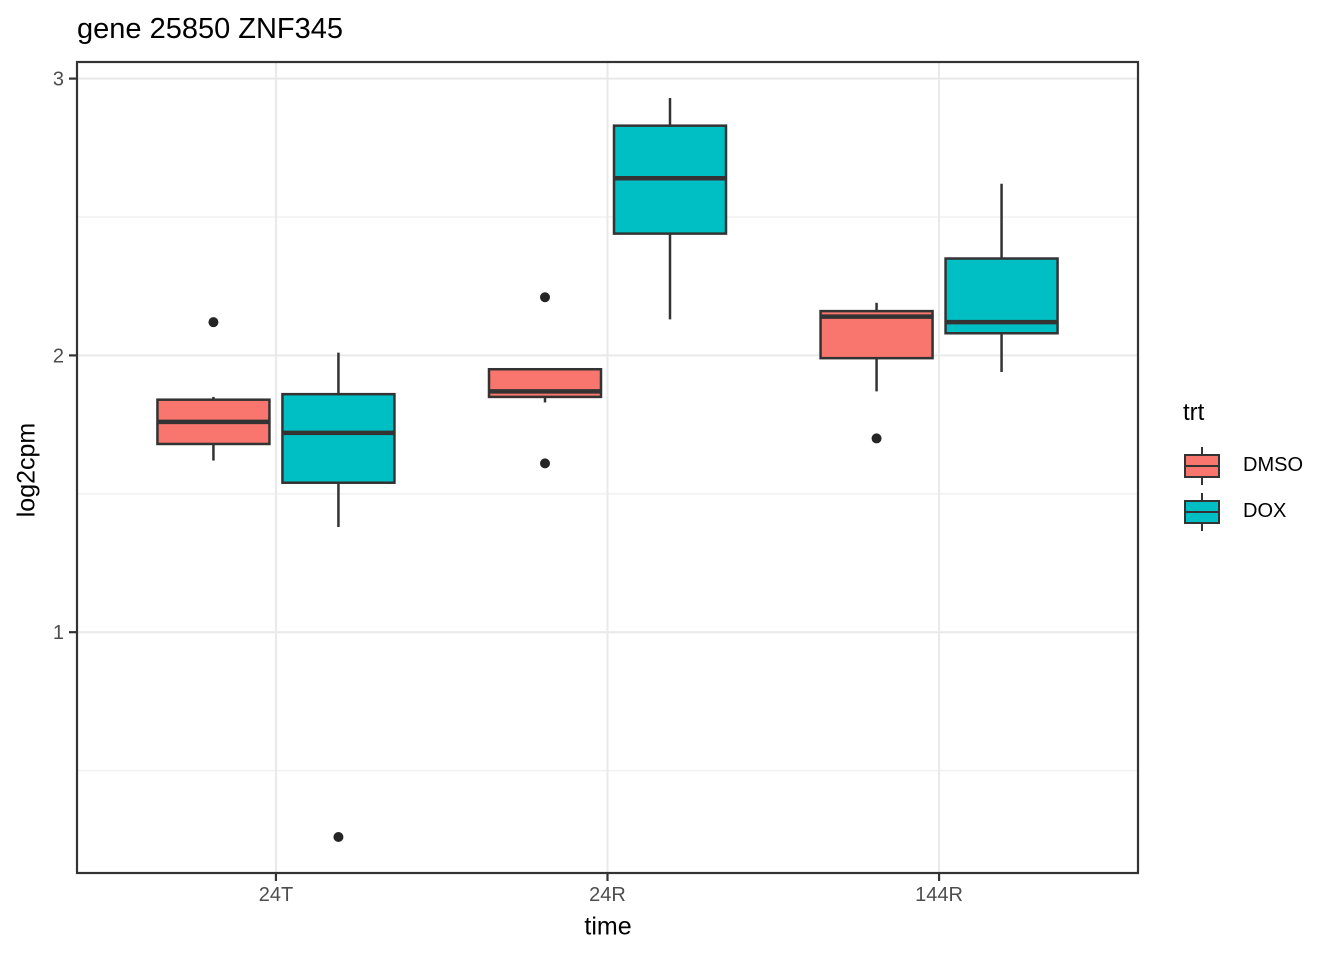 The height and width of the screenshot is (960, 1344). Describe the element at coordinates (607, 895) in the screenshot. I see `x-tick-label-24R: 24R` at that location.